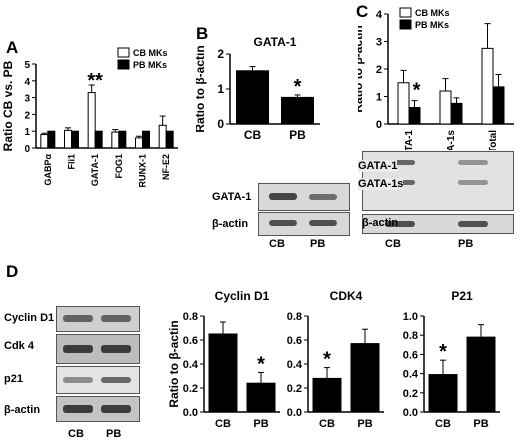  What do you see at coordinates (95, 81) in the screenshot?
I see `significance-marker: **` at bounding box center [95, 81].